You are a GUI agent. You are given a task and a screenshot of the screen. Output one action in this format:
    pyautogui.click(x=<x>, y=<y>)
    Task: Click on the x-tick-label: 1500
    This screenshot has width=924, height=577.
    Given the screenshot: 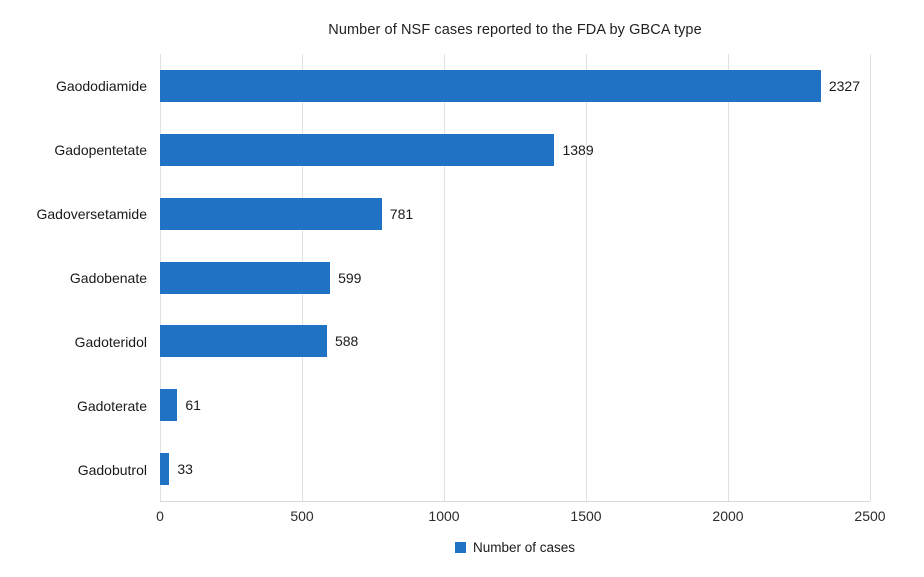 What is the action you would take?
    pyautogui.click(x=586, y=516)
    